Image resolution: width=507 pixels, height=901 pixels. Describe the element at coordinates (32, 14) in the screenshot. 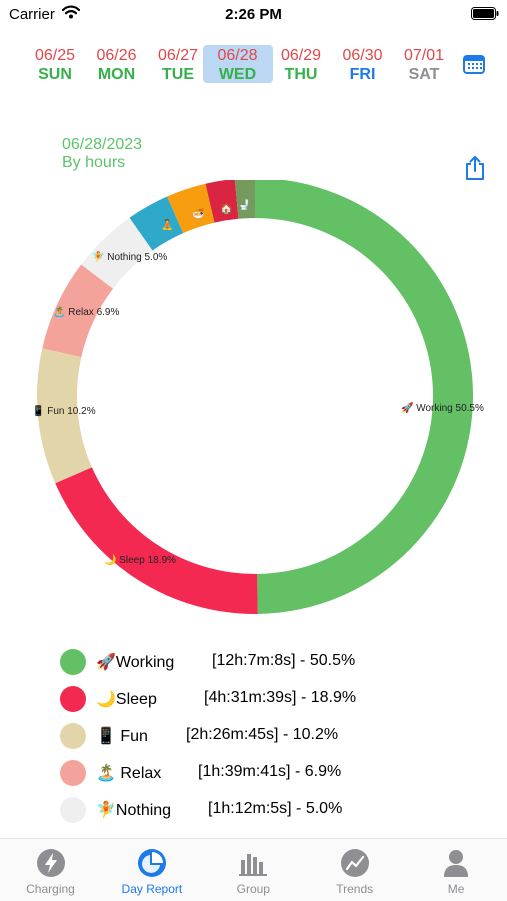

I see `carrier-label: Carrier` at that location.